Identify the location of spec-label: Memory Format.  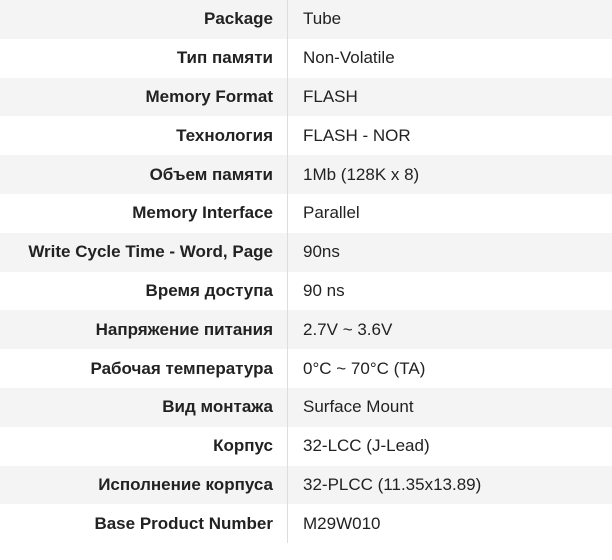
(209, 96).